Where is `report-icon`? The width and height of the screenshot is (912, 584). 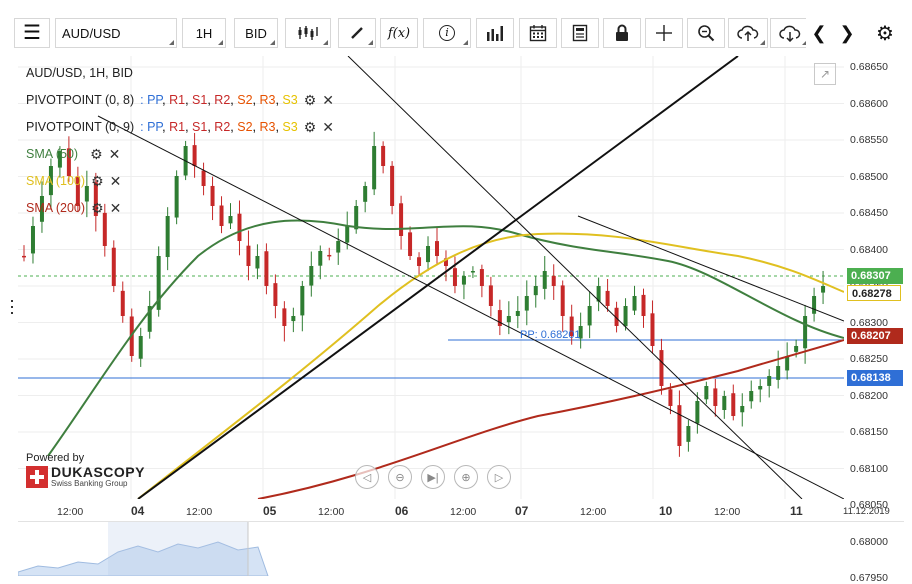 report-icon is located at coordinates (580, 33).